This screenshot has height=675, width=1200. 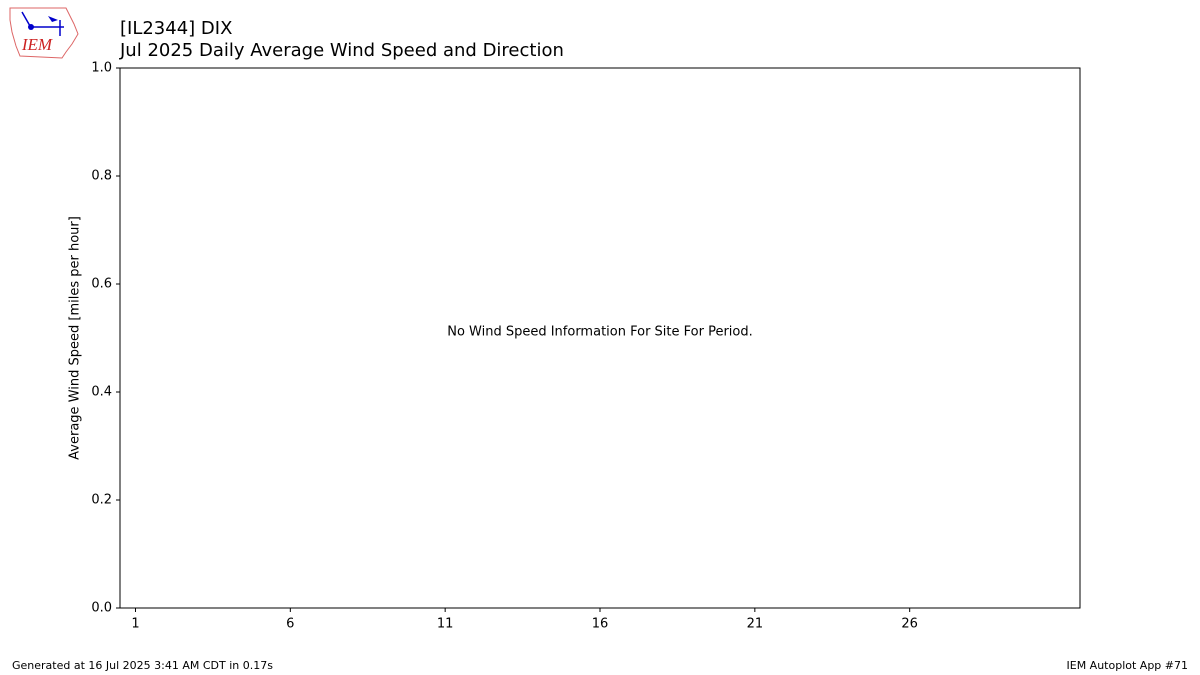 What do you see at coordinates (445, 624) in the screenshot?
I see `x-tick-label: 11` at bounding box center [445, 624].